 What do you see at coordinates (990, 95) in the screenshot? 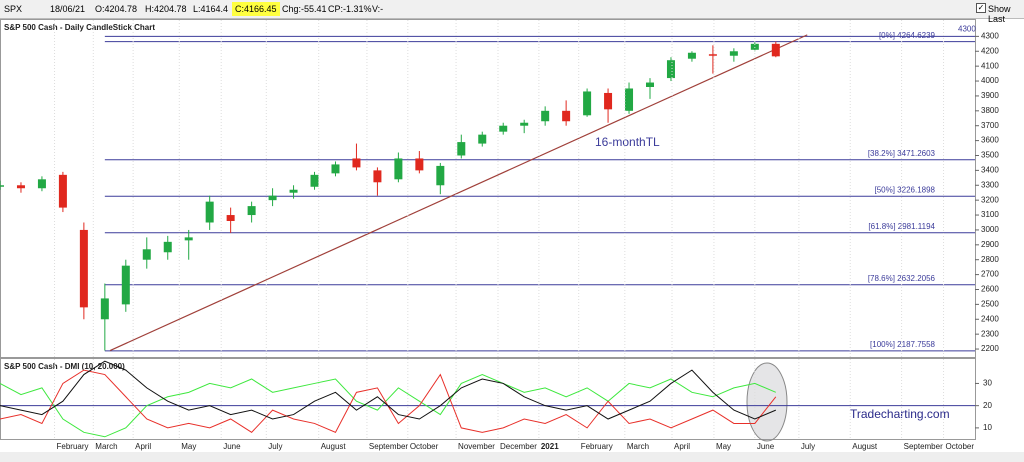
I see `y-tick-label: 3900` at bounding box center [990, 95].